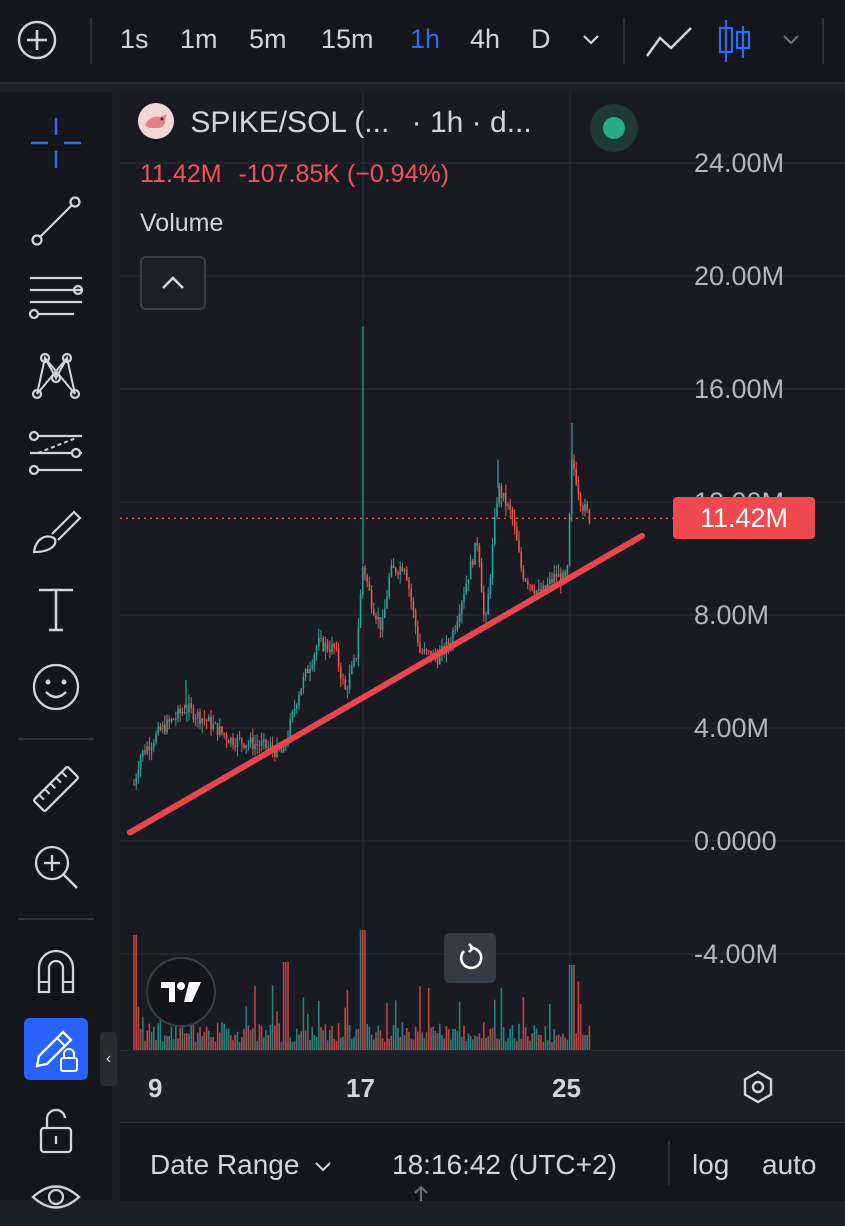 The width and height of the screenshot is (845, 1226). I want to click on timeframe-1m: 1m, so click(199, 39).